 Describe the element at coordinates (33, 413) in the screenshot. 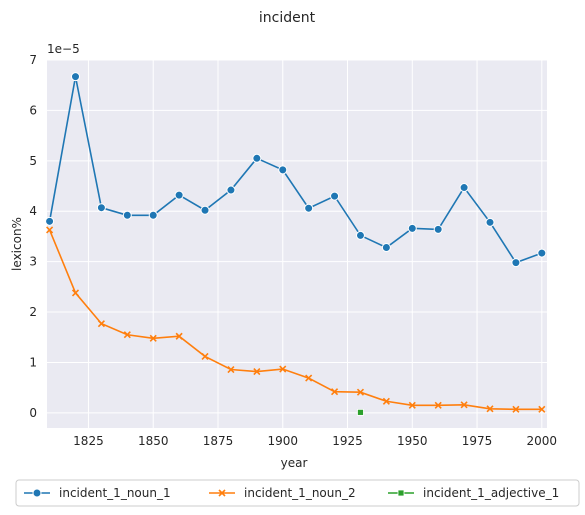

I see `y-tick-label: 0` at that location.